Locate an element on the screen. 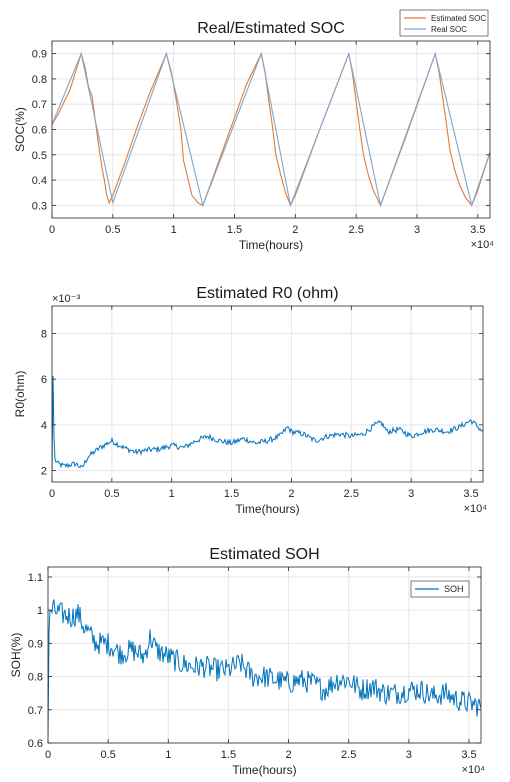  soc-ytick-label: 0.6 is located at coordinates (39, 131).